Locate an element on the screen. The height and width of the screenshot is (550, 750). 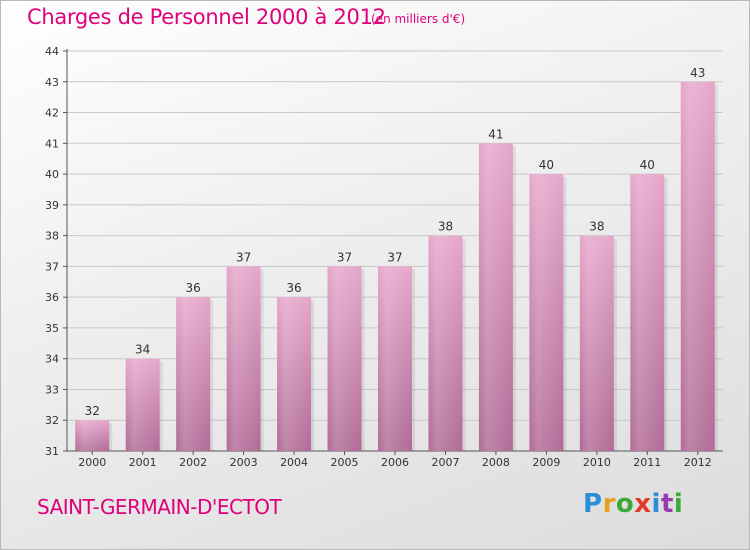
y-tick-label: 41 is located at coordinates (52, 143).